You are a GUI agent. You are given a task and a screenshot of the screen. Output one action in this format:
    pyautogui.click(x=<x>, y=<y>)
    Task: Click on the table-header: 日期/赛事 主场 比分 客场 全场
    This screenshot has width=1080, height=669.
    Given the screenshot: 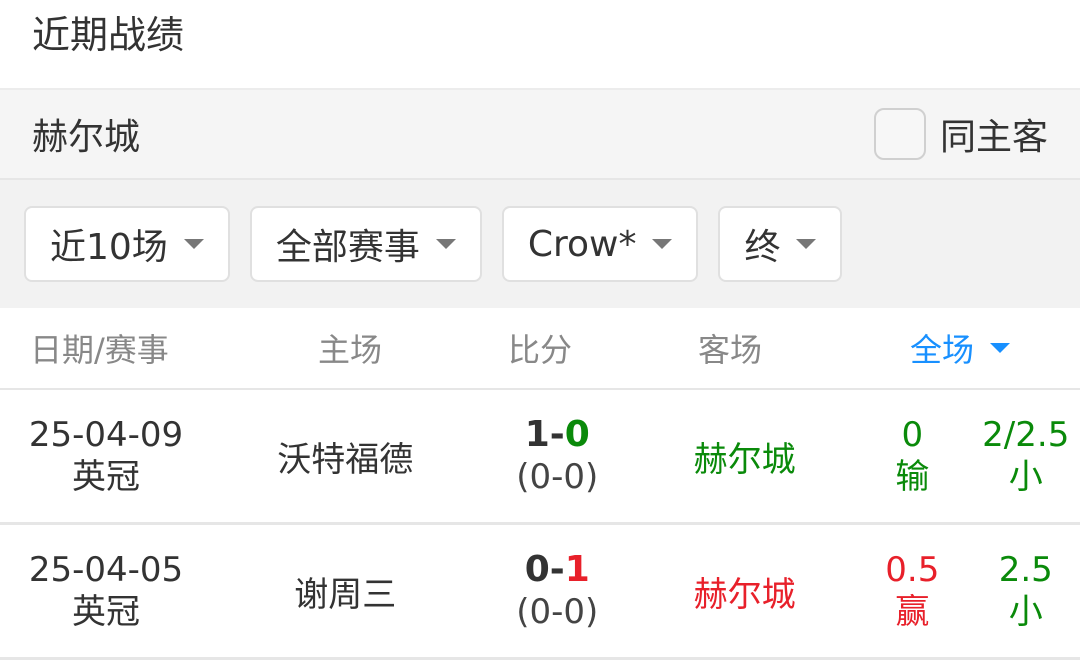 What is the action you would take?
    pyautogui.click(x=540, y=349)
    